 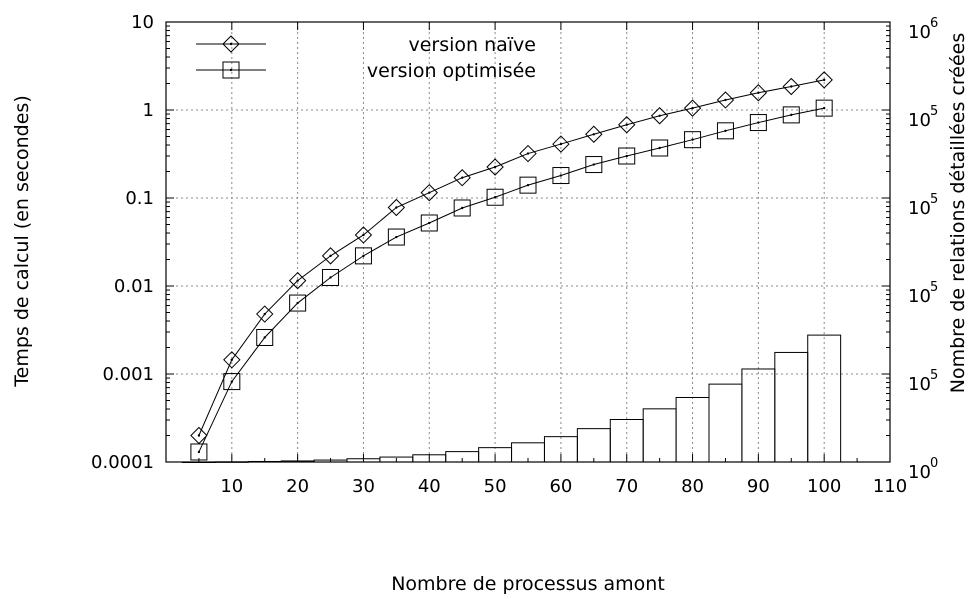 What do you see at coordinates (626, 486) in the screenshot?
I see `x-tick-label: 70` at bounding box center [626, 486].